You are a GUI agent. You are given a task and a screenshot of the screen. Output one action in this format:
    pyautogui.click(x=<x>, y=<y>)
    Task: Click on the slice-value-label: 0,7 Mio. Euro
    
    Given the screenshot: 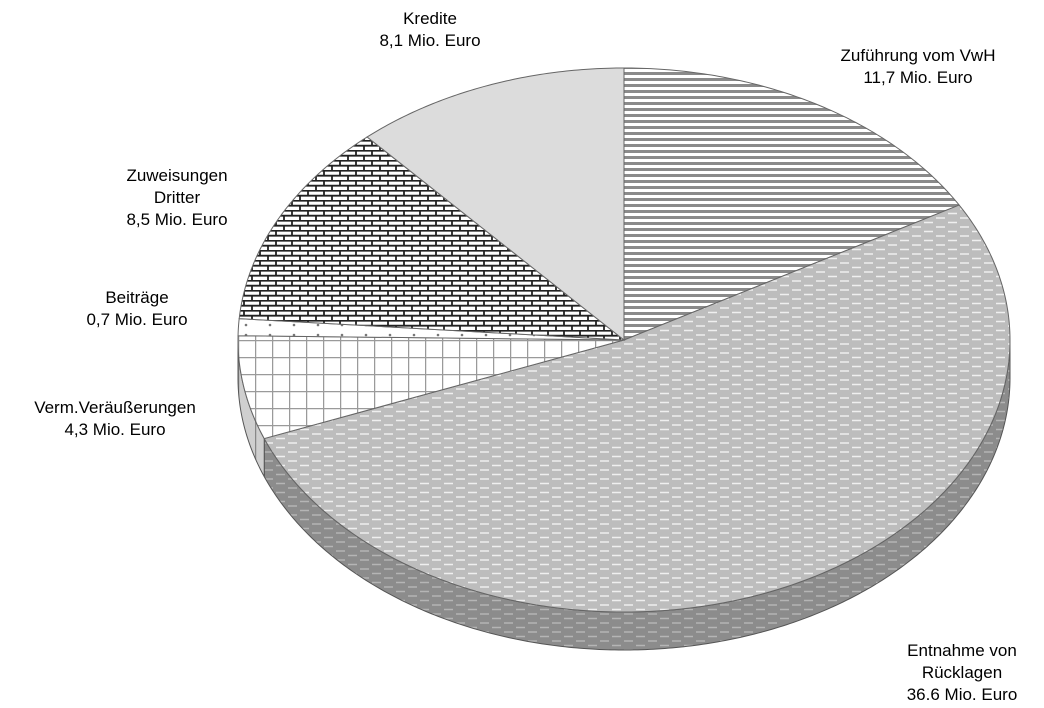 What is the action you would take?
    pyautogui.click(x=137, y=319)
    